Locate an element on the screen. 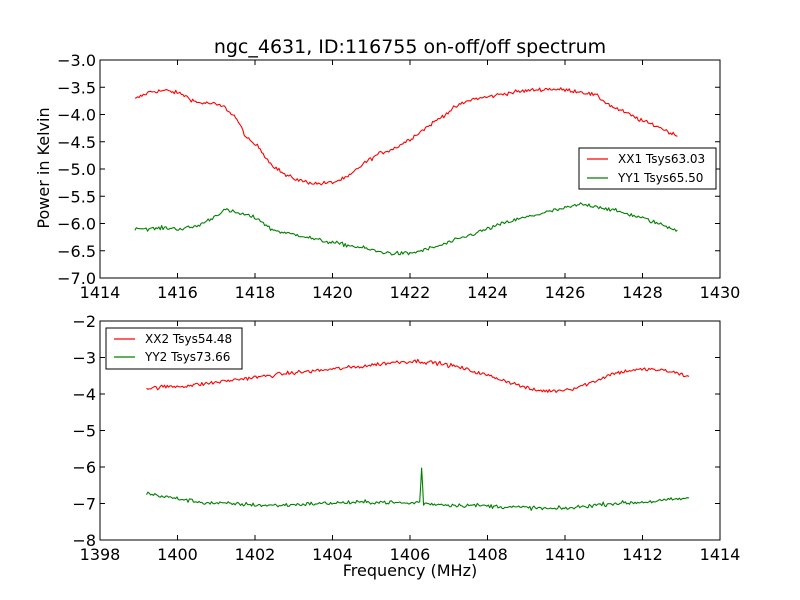 The width and height of the screenshot is (800, 600). bottom-series-line-xx2 is located at coordinates (418, 375).